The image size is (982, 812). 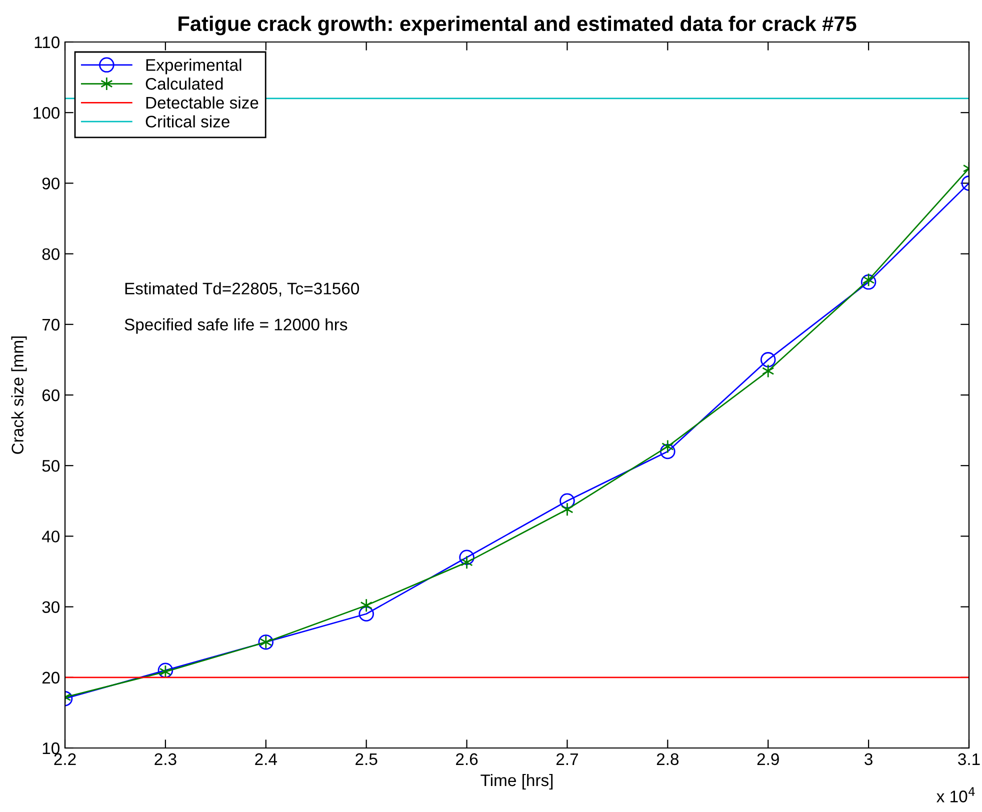 I want to click on x-tick-label: 3.1, so click(x=969, y=759).